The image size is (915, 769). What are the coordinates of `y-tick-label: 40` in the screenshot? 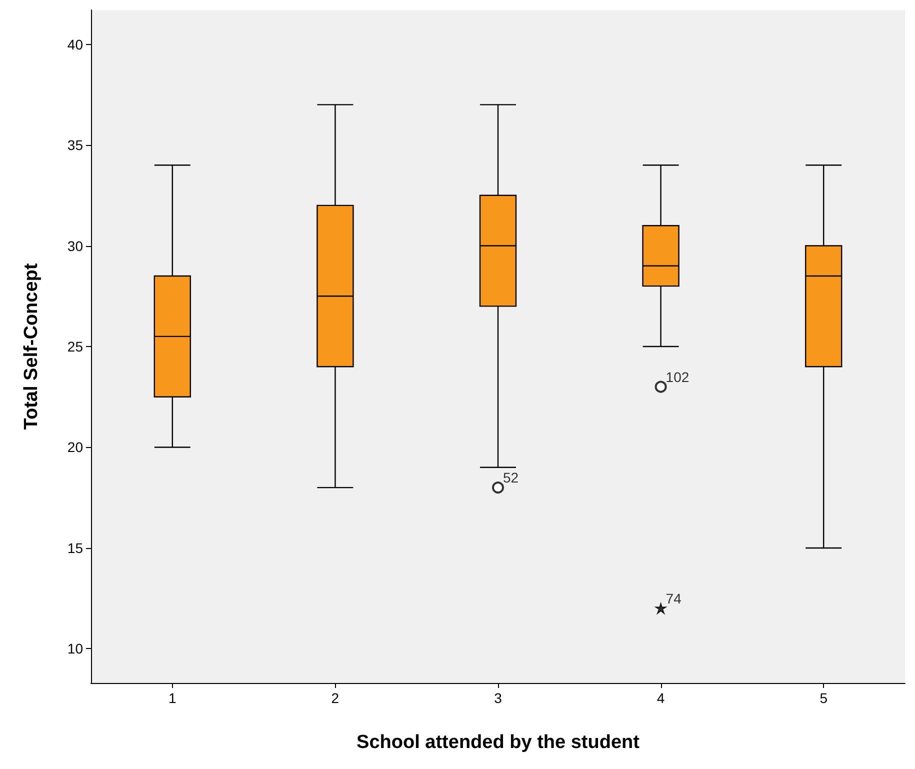 It's located at (75, 44).